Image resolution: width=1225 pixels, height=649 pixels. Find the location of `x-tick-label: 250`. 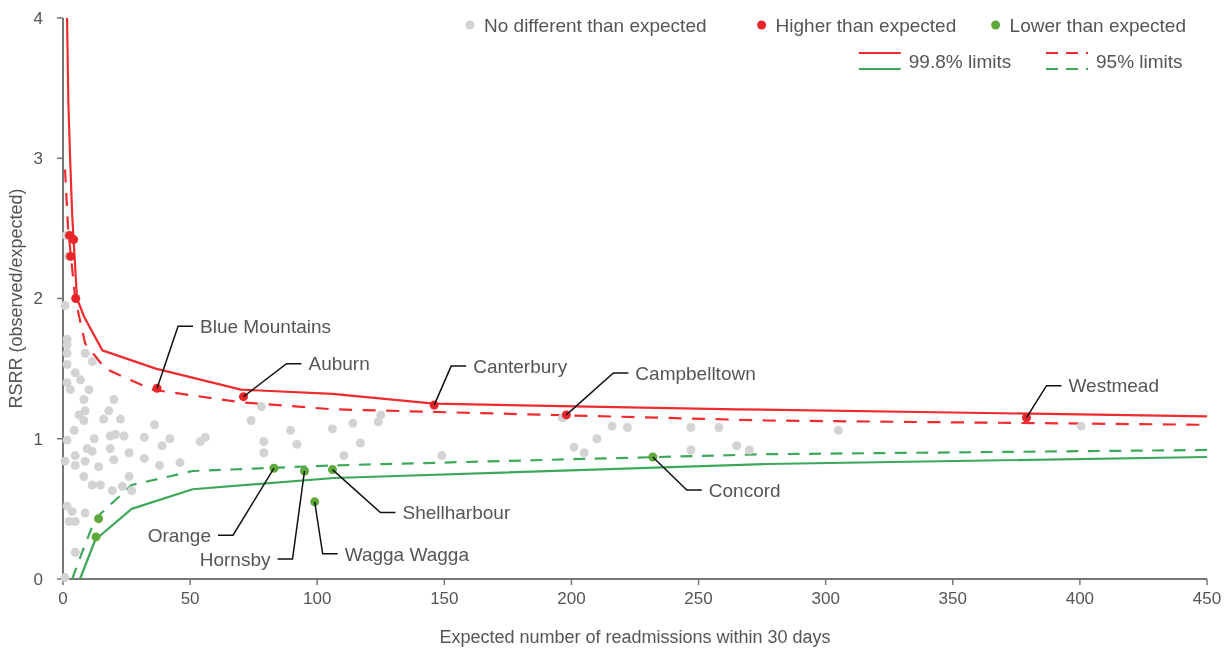

x-tick-label: 250 is located at coordinates (698, 598).